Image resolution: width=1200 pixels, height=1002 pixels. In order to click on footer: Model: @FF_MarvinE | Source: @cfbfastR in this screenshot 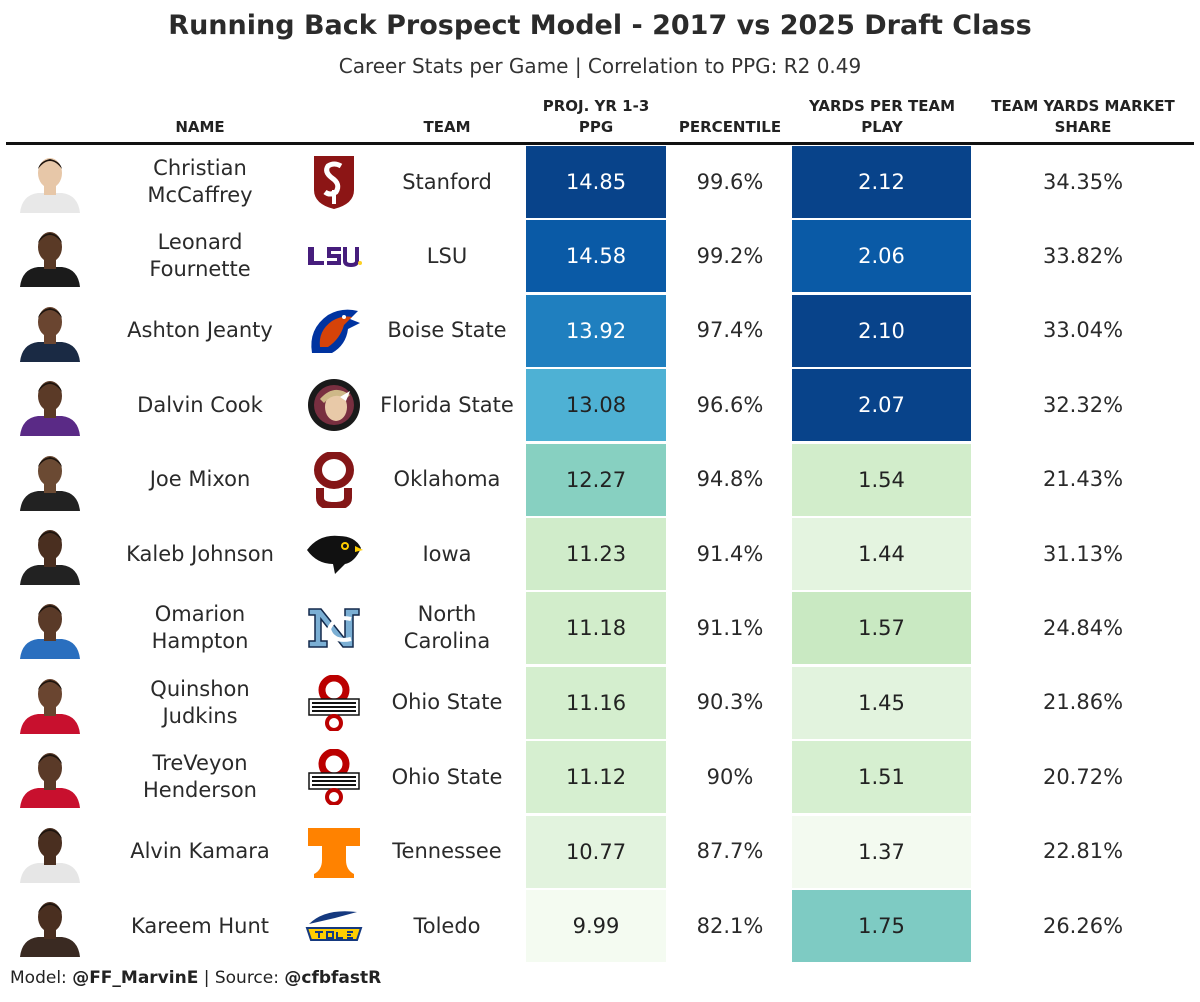, I will do `click(195, 978)`.